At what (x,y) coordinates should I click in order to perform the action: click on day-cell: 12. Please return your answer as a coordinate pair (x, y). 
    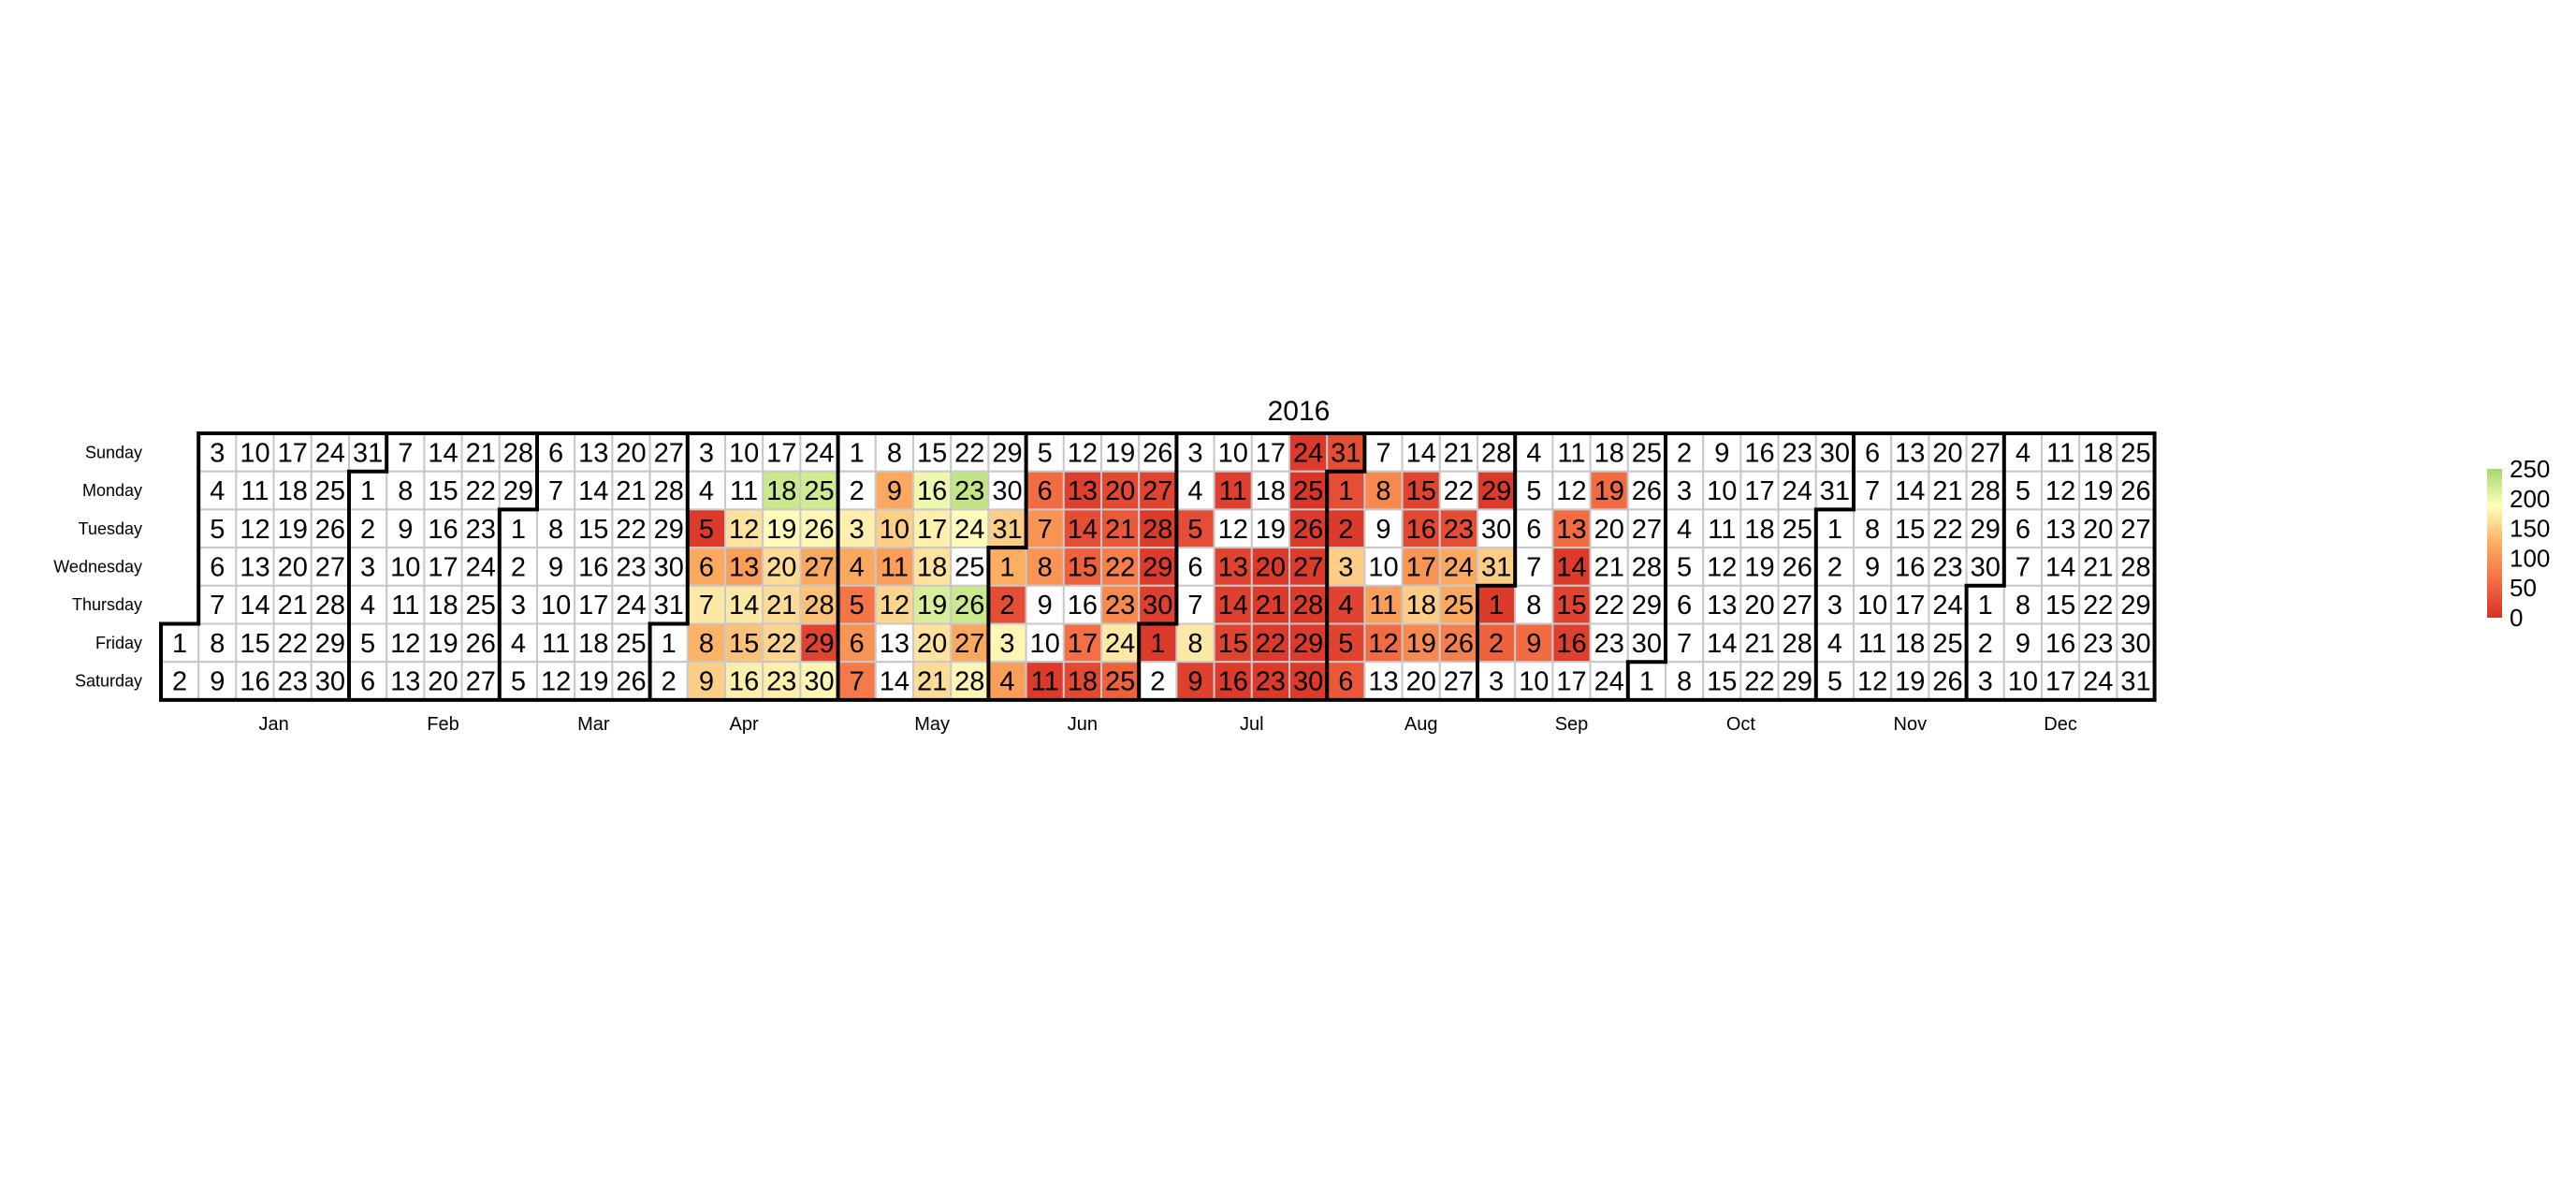
    Looking at the image, I should click on (894, 604).